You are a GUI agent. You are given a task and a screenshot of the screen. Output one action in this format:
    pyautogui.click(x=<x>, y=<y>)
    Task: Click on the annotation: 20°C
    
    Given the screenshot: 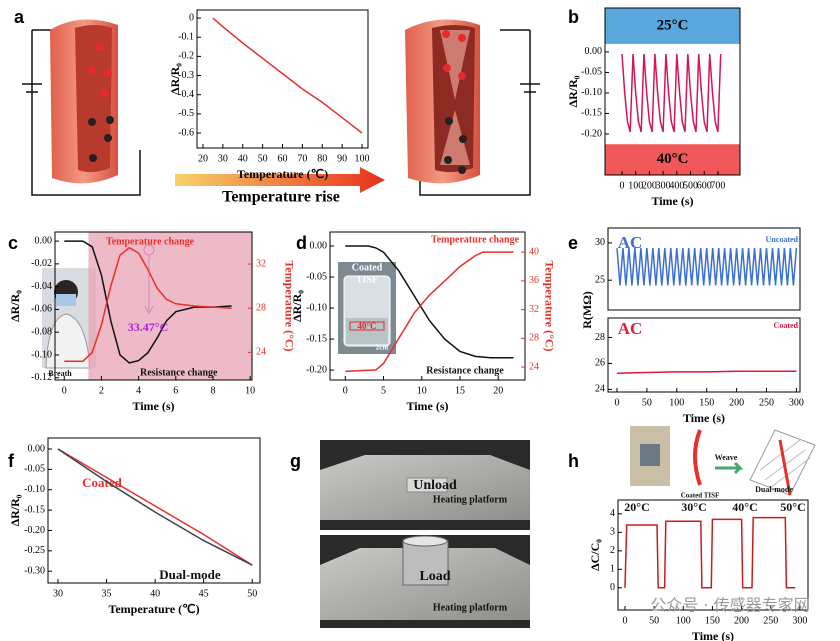 What is the action you would take?
    pyautogui.click(x=636, y=507)
    